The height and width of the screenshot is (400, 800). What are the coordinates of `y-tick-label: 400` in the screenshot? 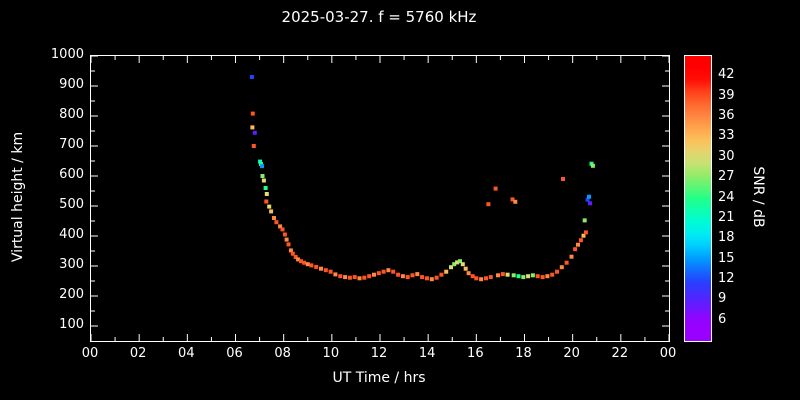 It's located at (71, 234).